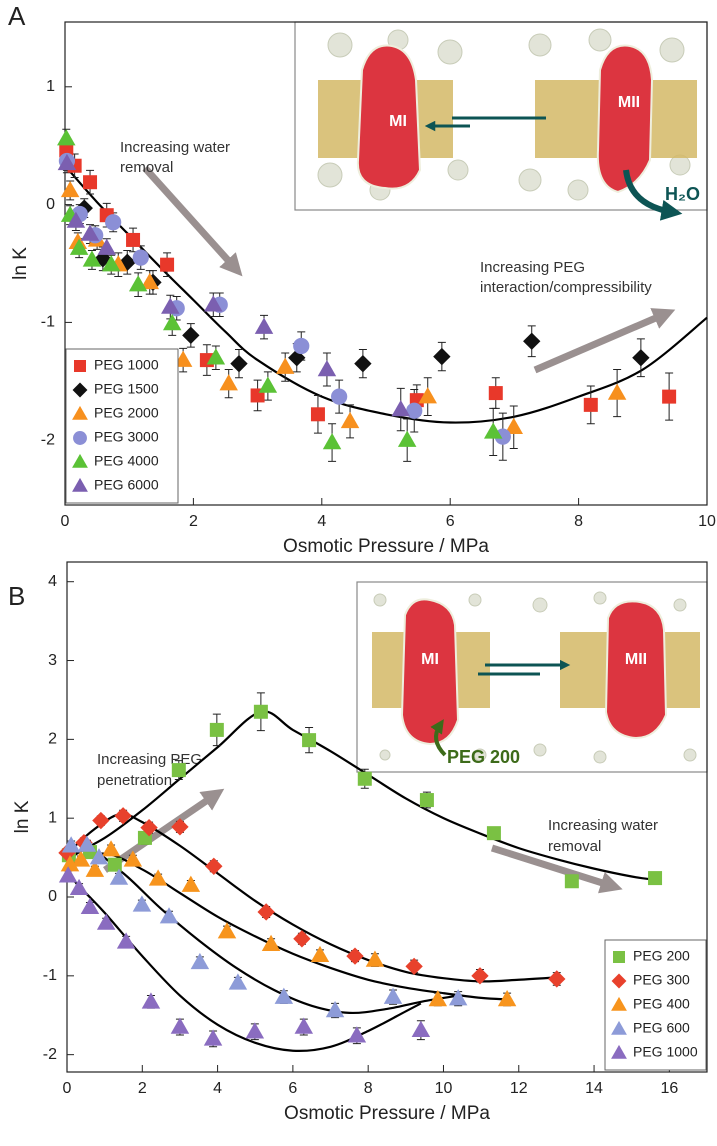  I want to click on annotation: interaction/compressibility, so click(566, 287).